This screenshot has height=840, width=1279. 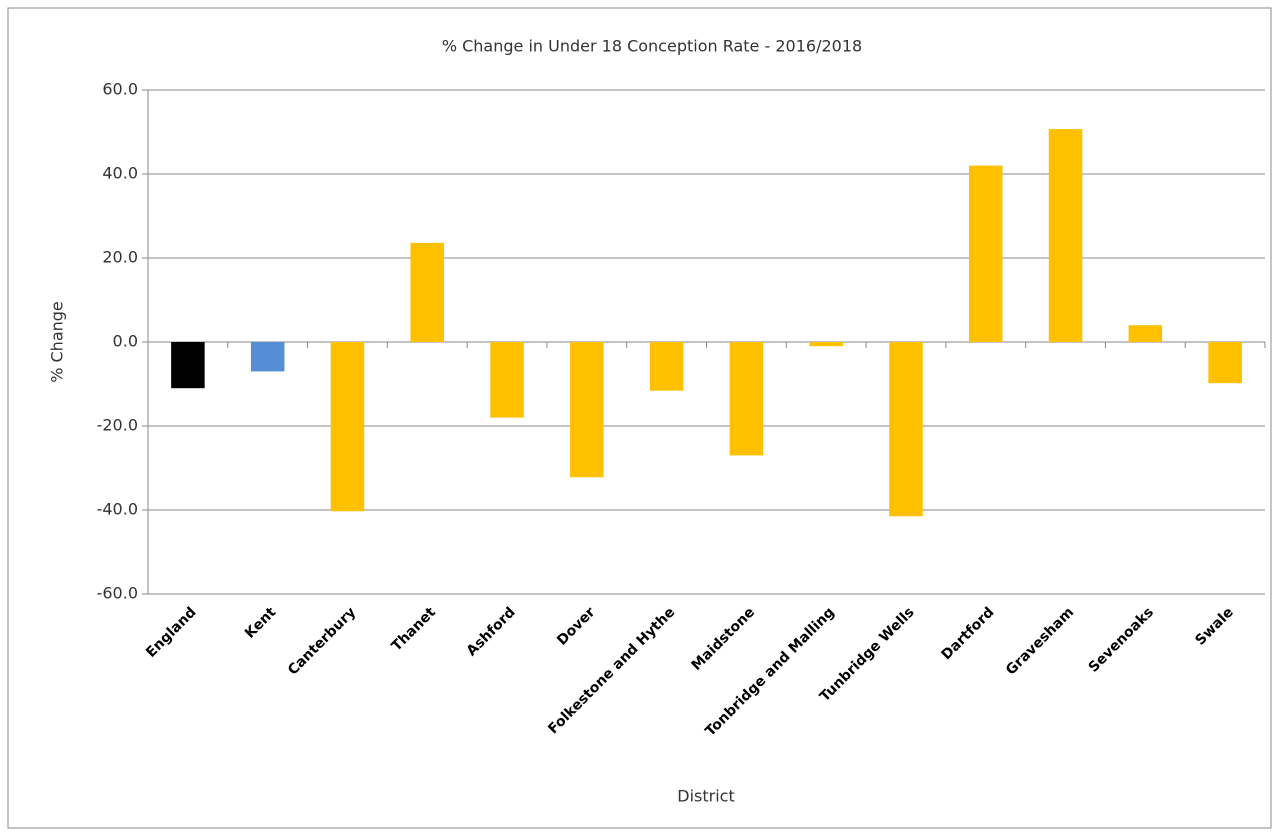 I want to click on y-tick-label: -40.0, so click(x=117, y=509).